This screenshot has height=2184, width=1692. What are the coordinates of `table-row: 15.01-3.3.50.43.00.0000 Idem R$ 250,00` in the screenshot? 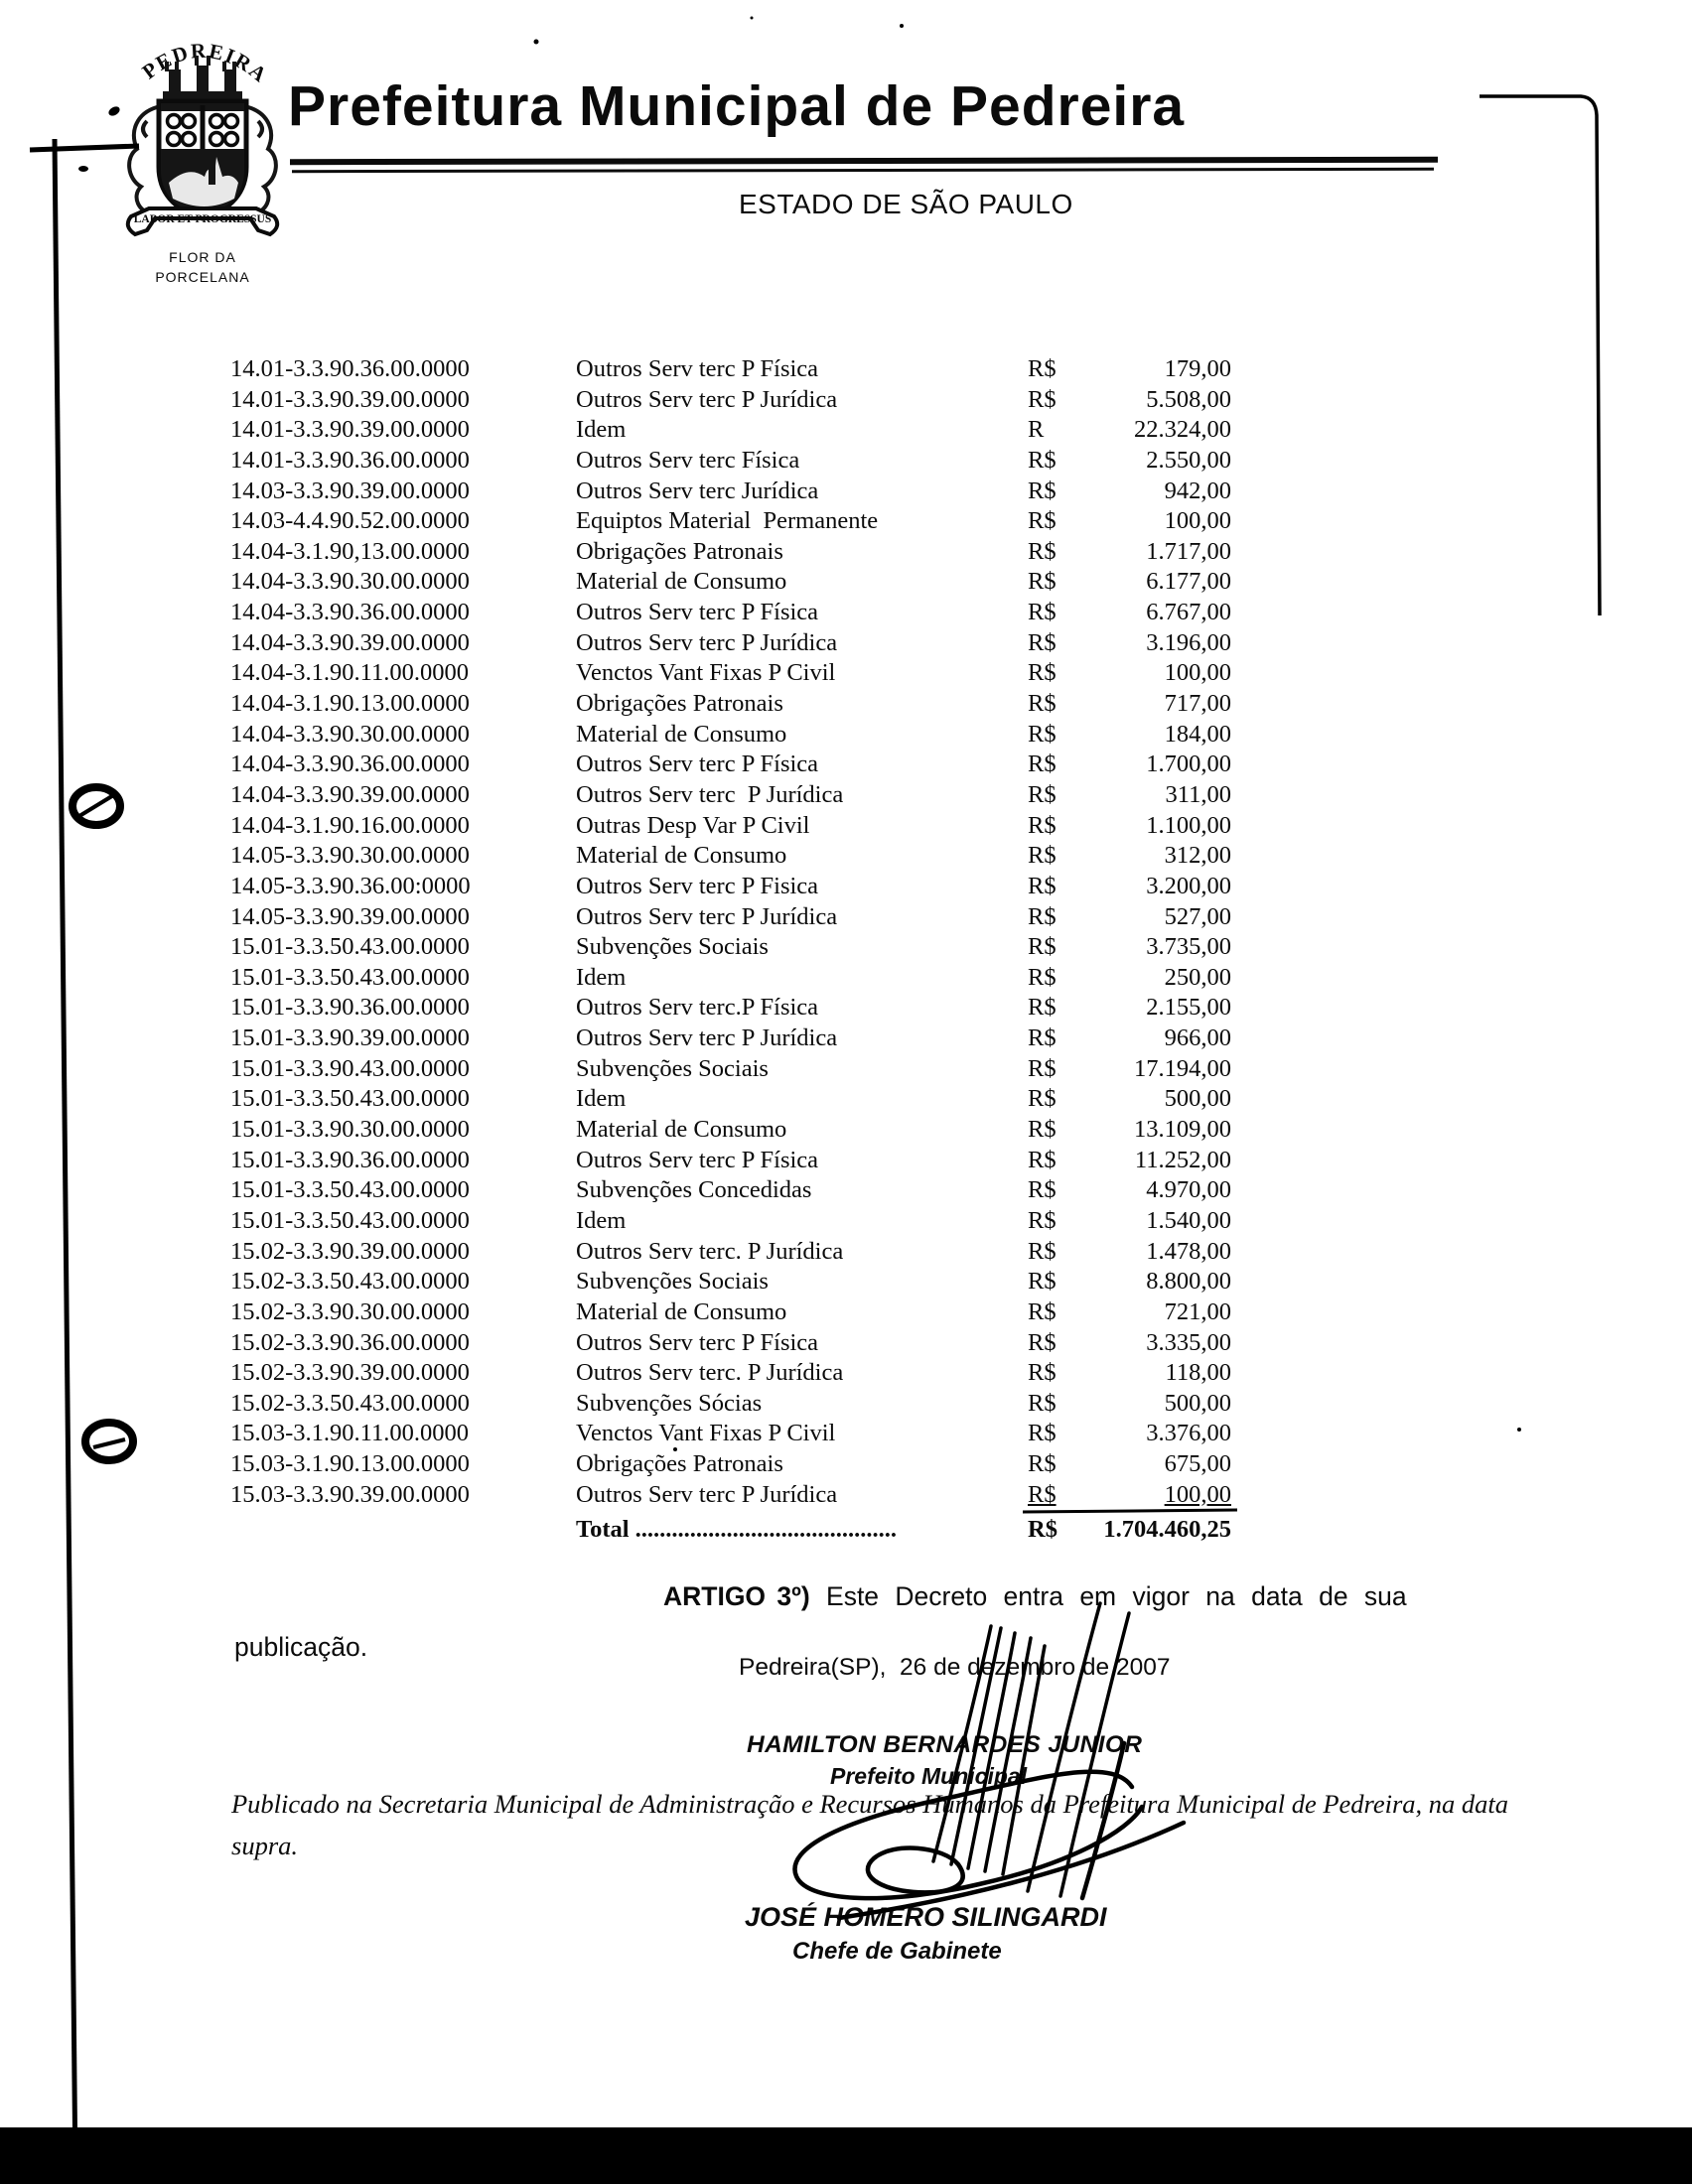 It's located at (730, 979).